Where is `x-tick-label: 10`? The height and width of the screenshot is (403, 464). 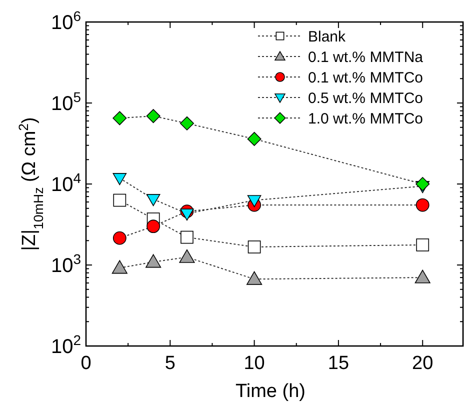 x-tick-label: 10 is located at coordinates (254, 363).